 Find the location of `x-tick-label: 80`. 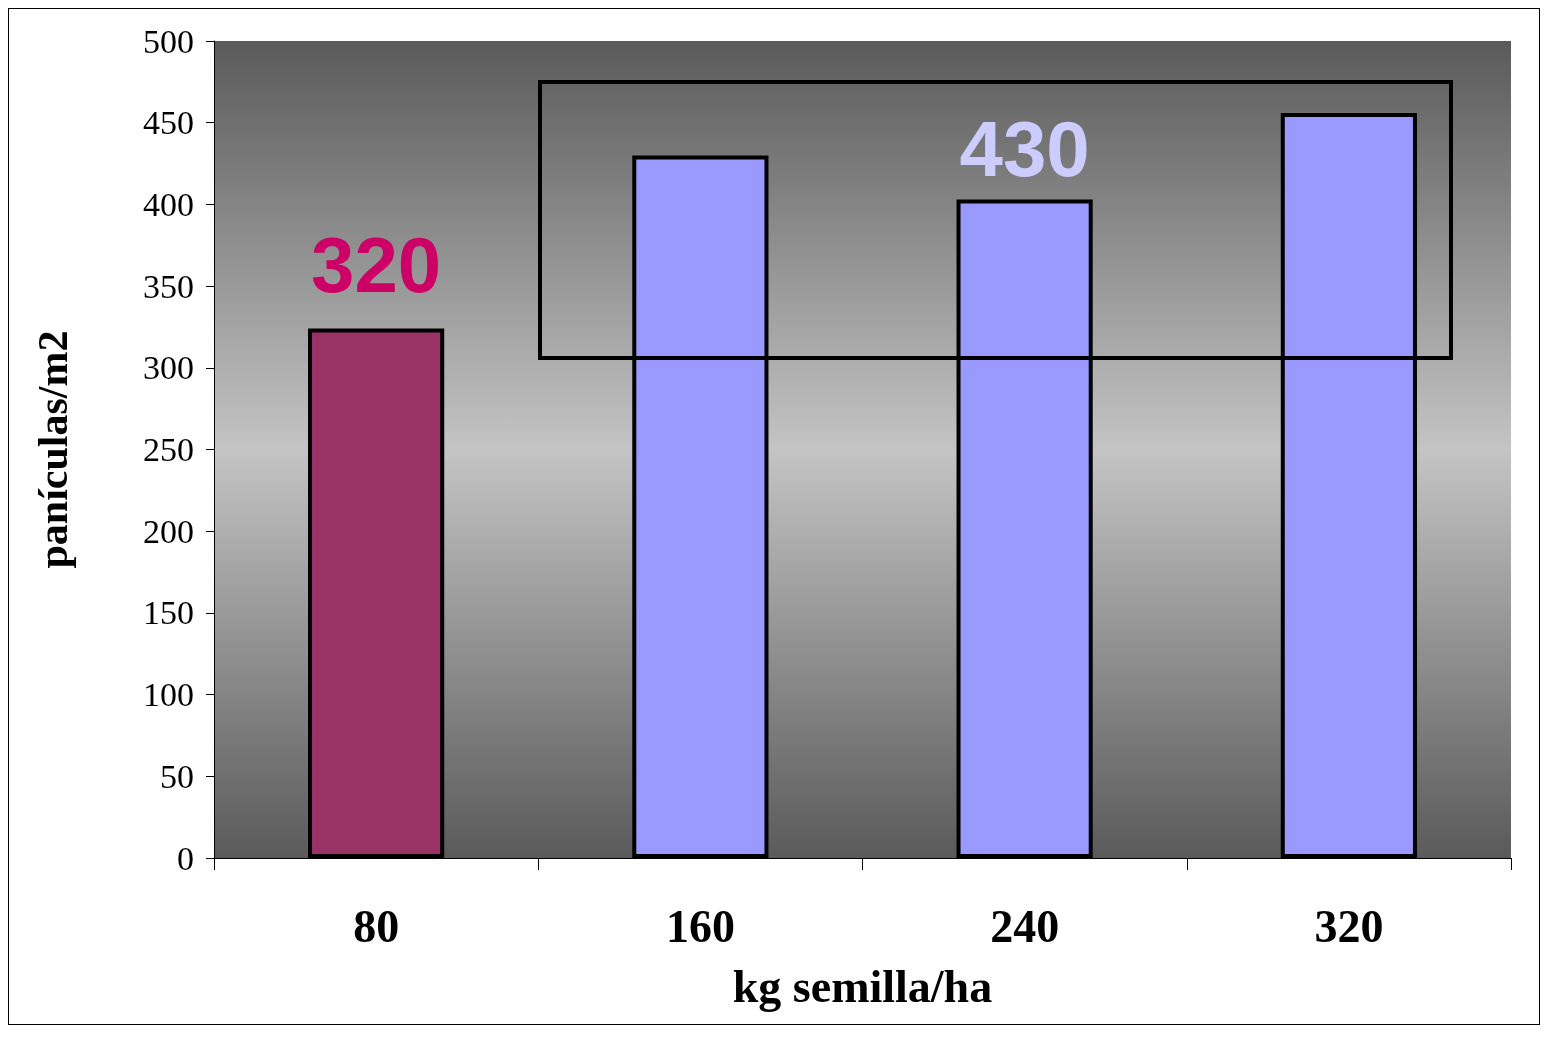

x-tick-label: 80 is located at coordinates (376, 926).